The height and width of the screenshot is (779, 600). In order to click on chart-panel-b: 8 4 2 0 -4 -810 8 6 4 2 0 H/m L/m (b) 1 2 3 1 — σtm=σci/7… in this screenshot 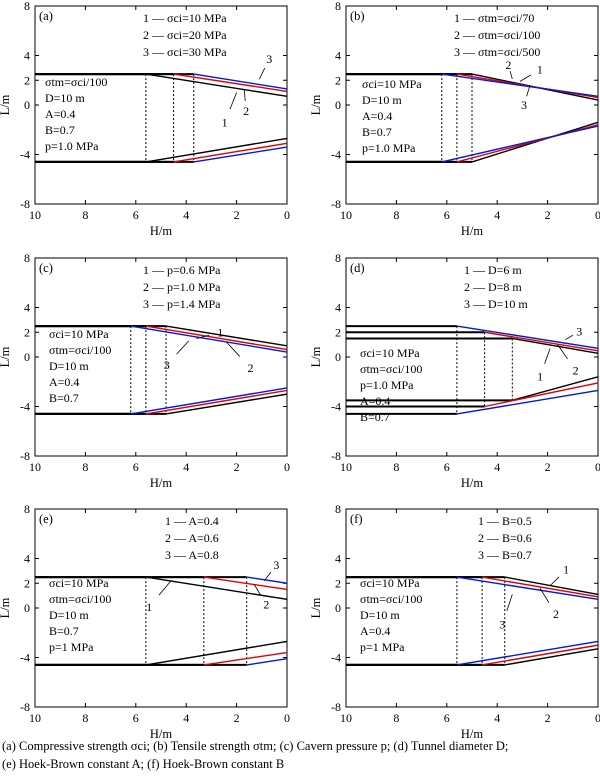, I will do `click(454, 119)`.